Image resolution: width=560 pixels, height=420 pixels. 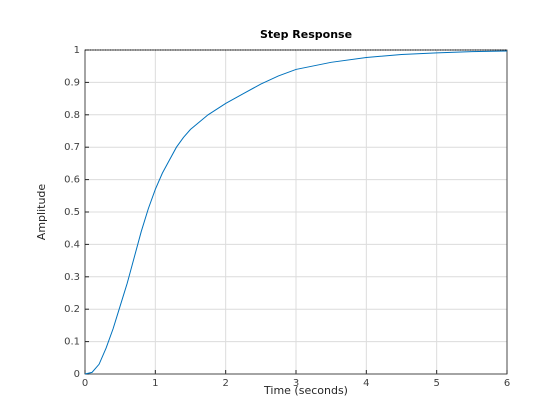 What do you see at coordinates (296, 383) in the screenshot?
I see `x-tick-label: 3` at bounding box center [296, 383].